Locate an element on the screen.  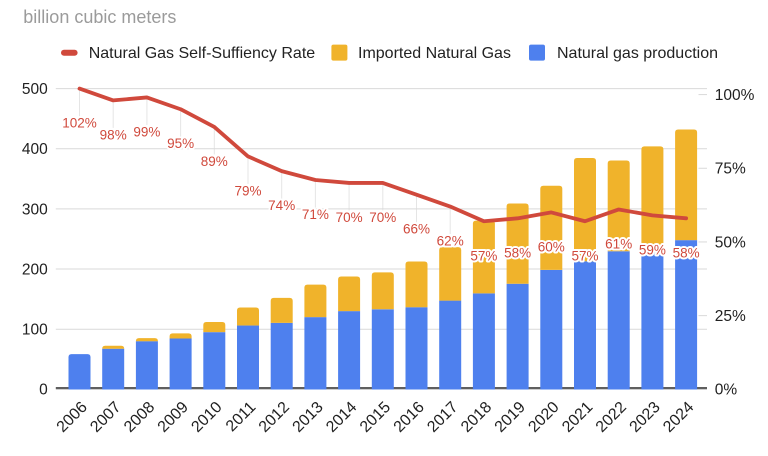
svg-text: 62% is located at coordinates (450, 241).